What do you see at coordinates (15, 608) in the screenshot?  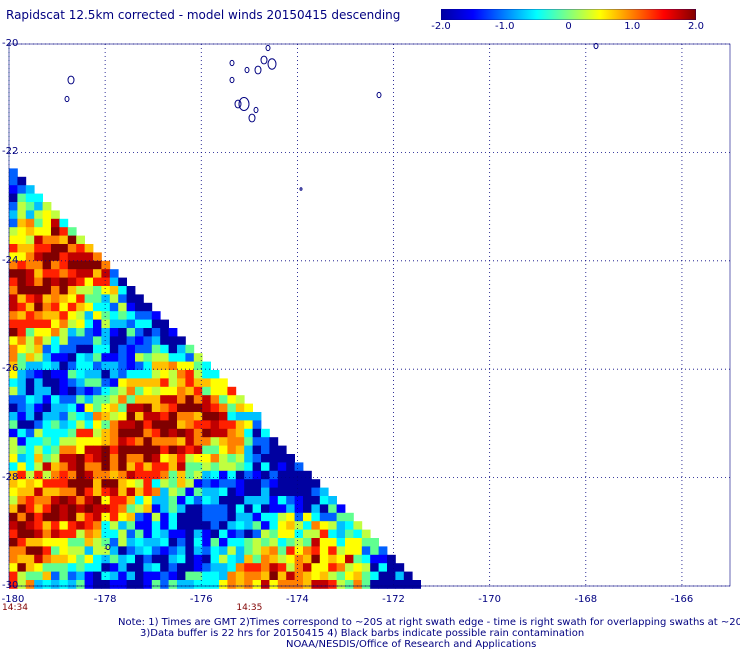 I see `time-label: 14:34` at bounding box center [15, 608].